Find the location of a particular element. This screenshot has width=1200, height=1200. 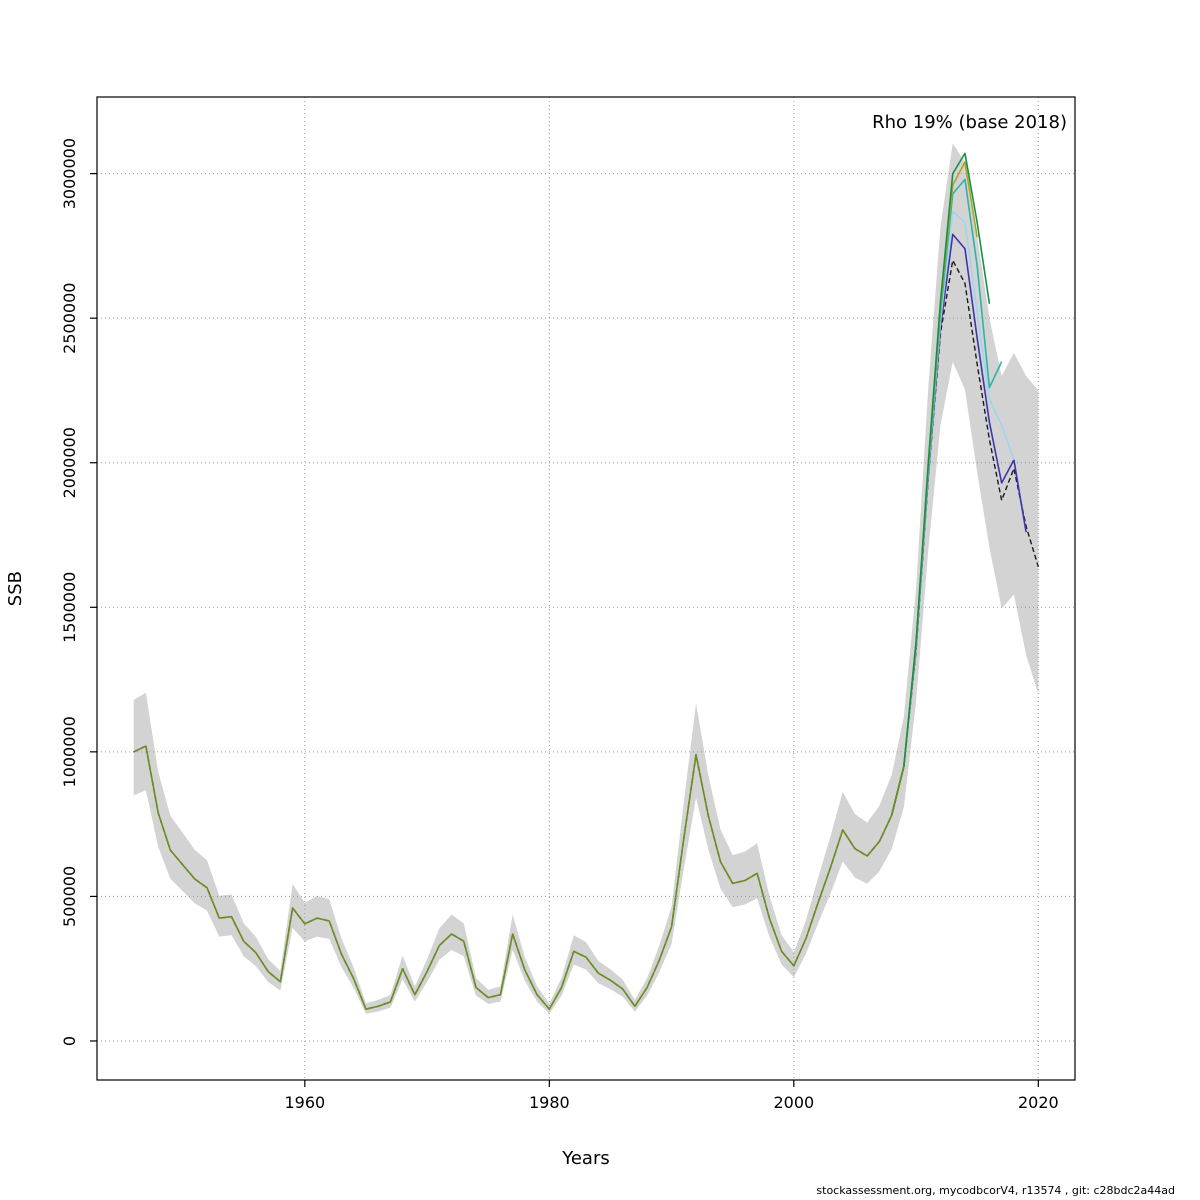

y-tick-label: 1500000 is located at coordinates (69, 607).